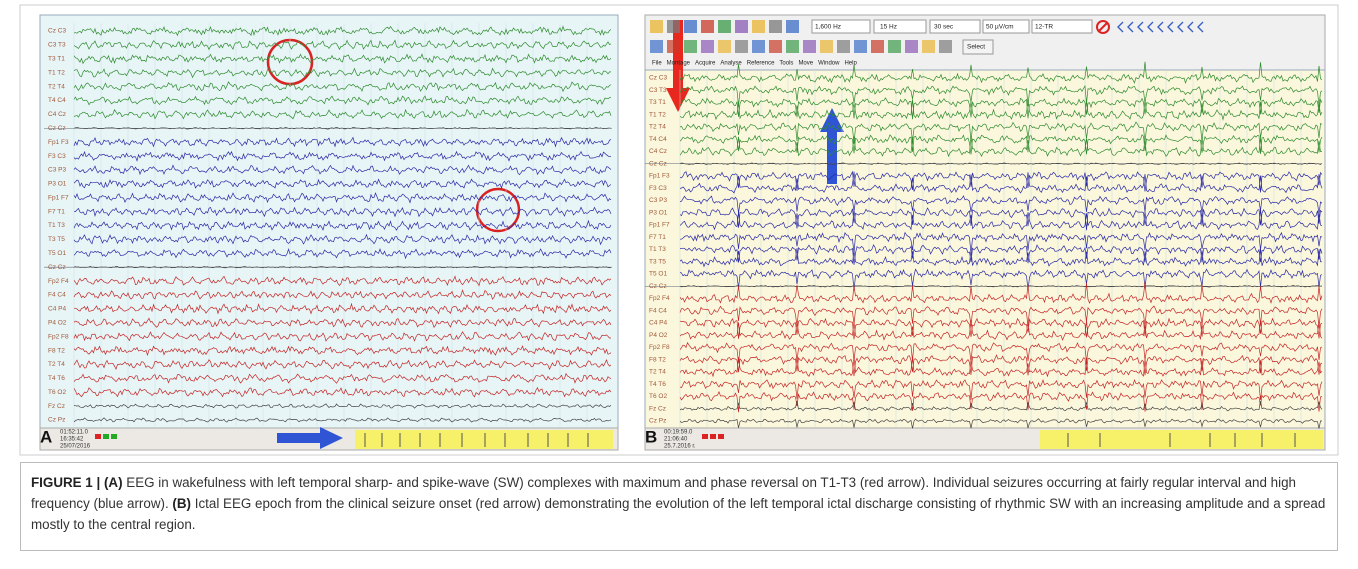 The image size is (1358, 569). What do you see at coordinates (1044, 27) in the screenshot?
I see `montage: 12-TR` at bounding box center [1044, 27].